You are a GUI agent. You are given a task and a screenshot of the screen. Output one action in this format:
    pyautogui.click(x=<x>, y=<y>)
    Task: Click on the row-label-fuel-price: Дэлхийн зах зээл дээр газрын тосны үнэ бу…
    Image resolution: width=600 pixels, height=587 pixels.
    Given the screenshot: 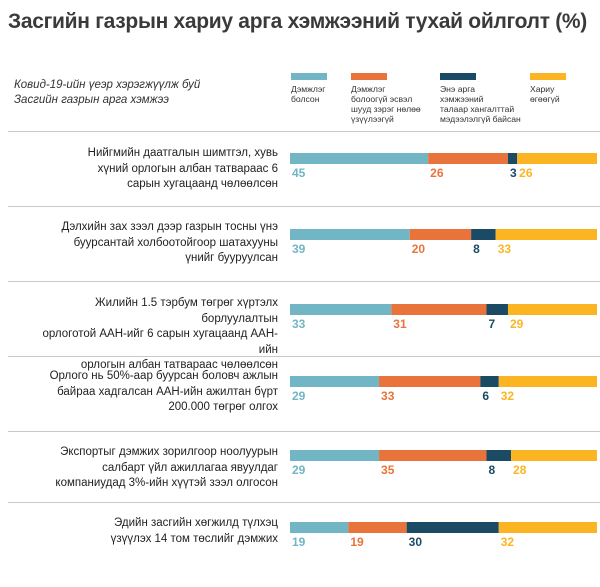 What is the action you would take?
    pyautogui.click(x=169, y=242)
    